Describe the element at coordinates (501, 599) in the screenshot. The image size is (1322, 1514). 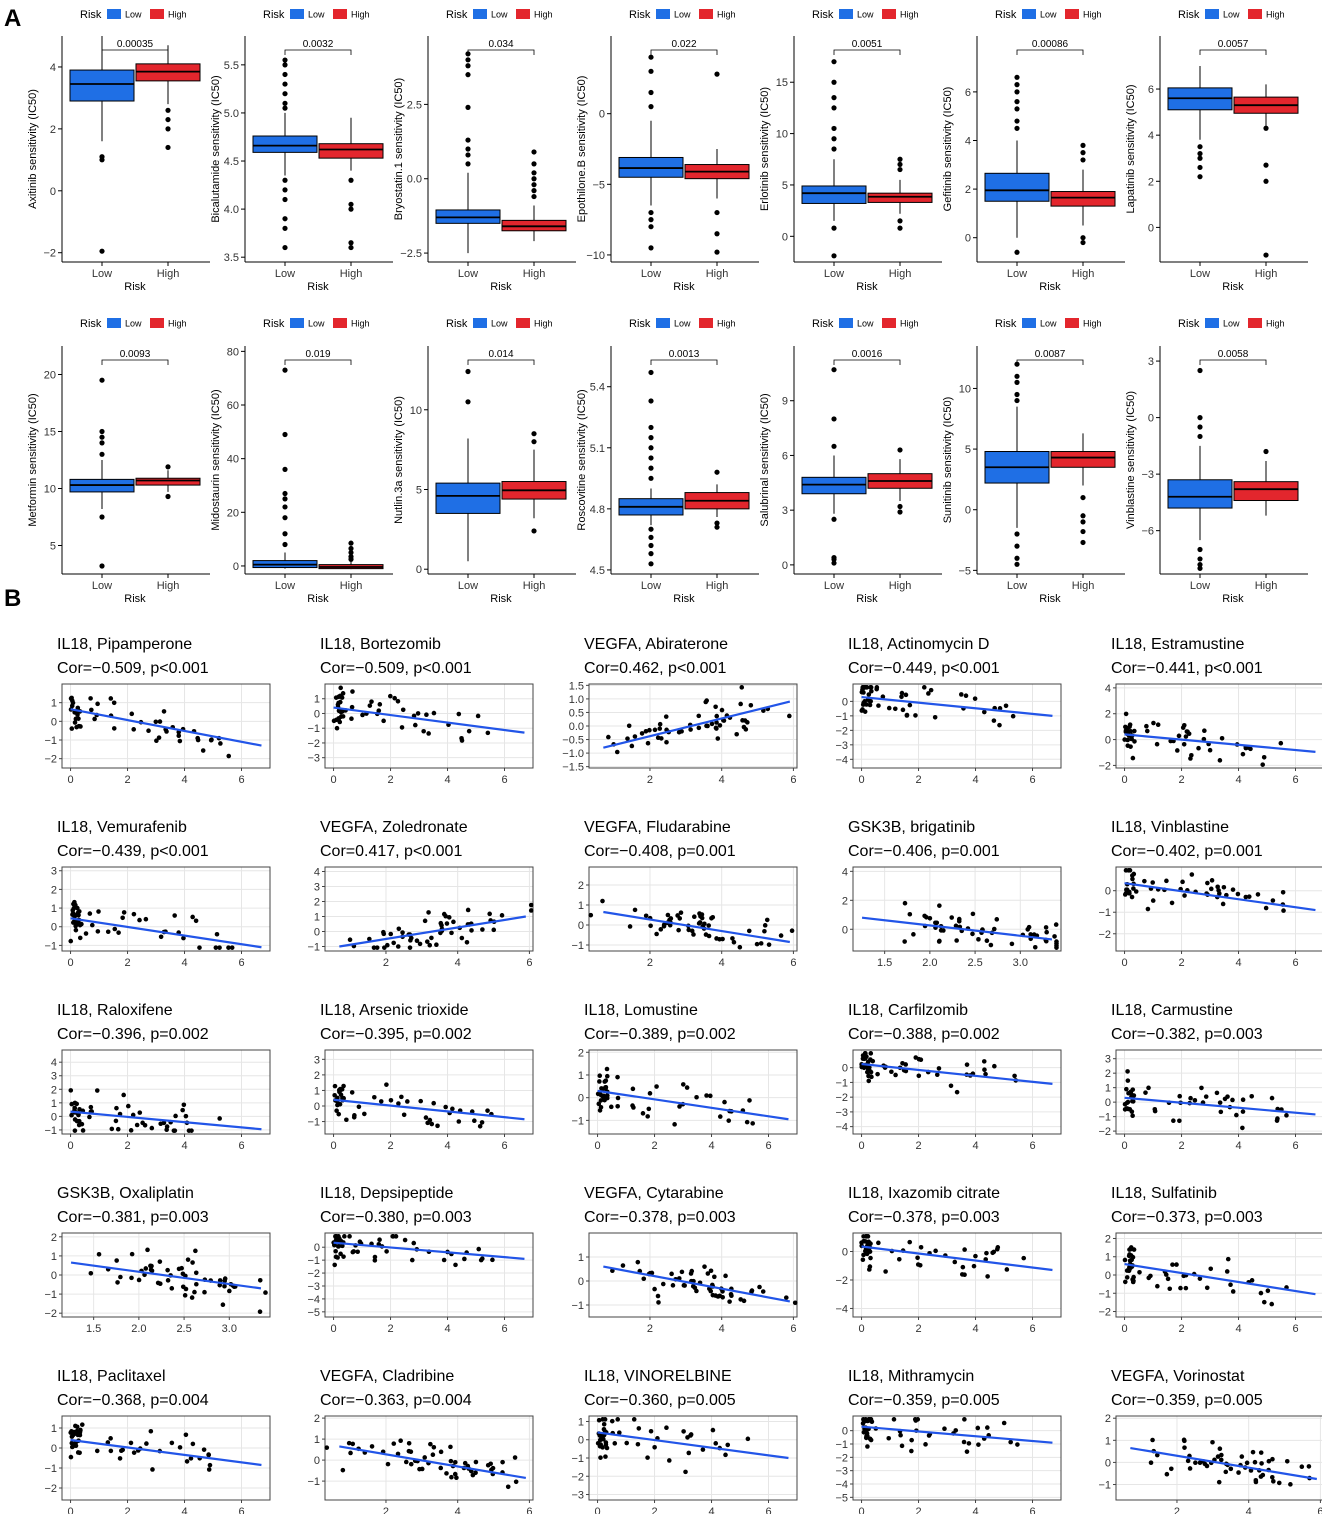
I see `x-axis-title: Risk` at that location.